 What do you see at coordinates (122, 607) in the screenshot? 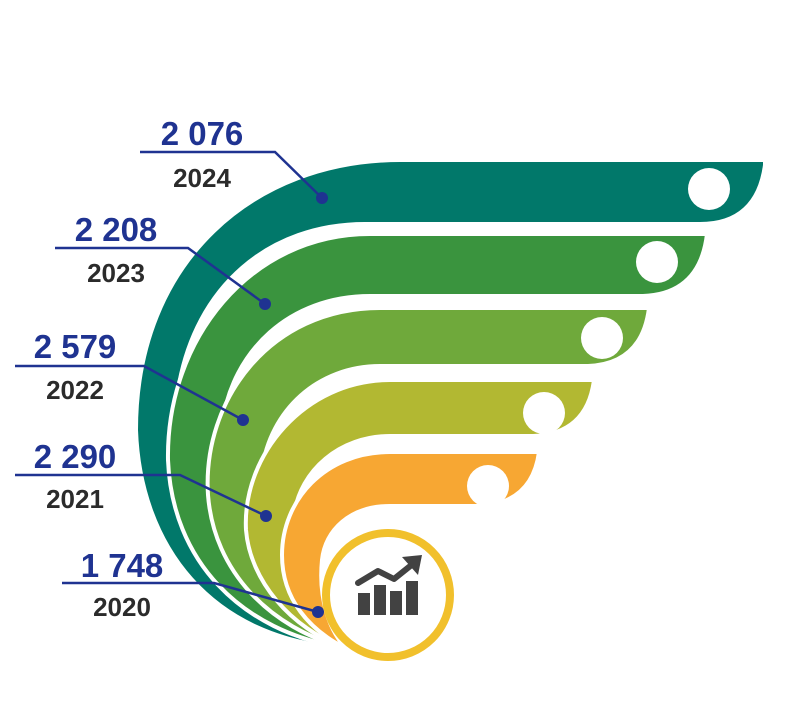
I see `year-label-2020: 2020` at bounding box center [122, 607].